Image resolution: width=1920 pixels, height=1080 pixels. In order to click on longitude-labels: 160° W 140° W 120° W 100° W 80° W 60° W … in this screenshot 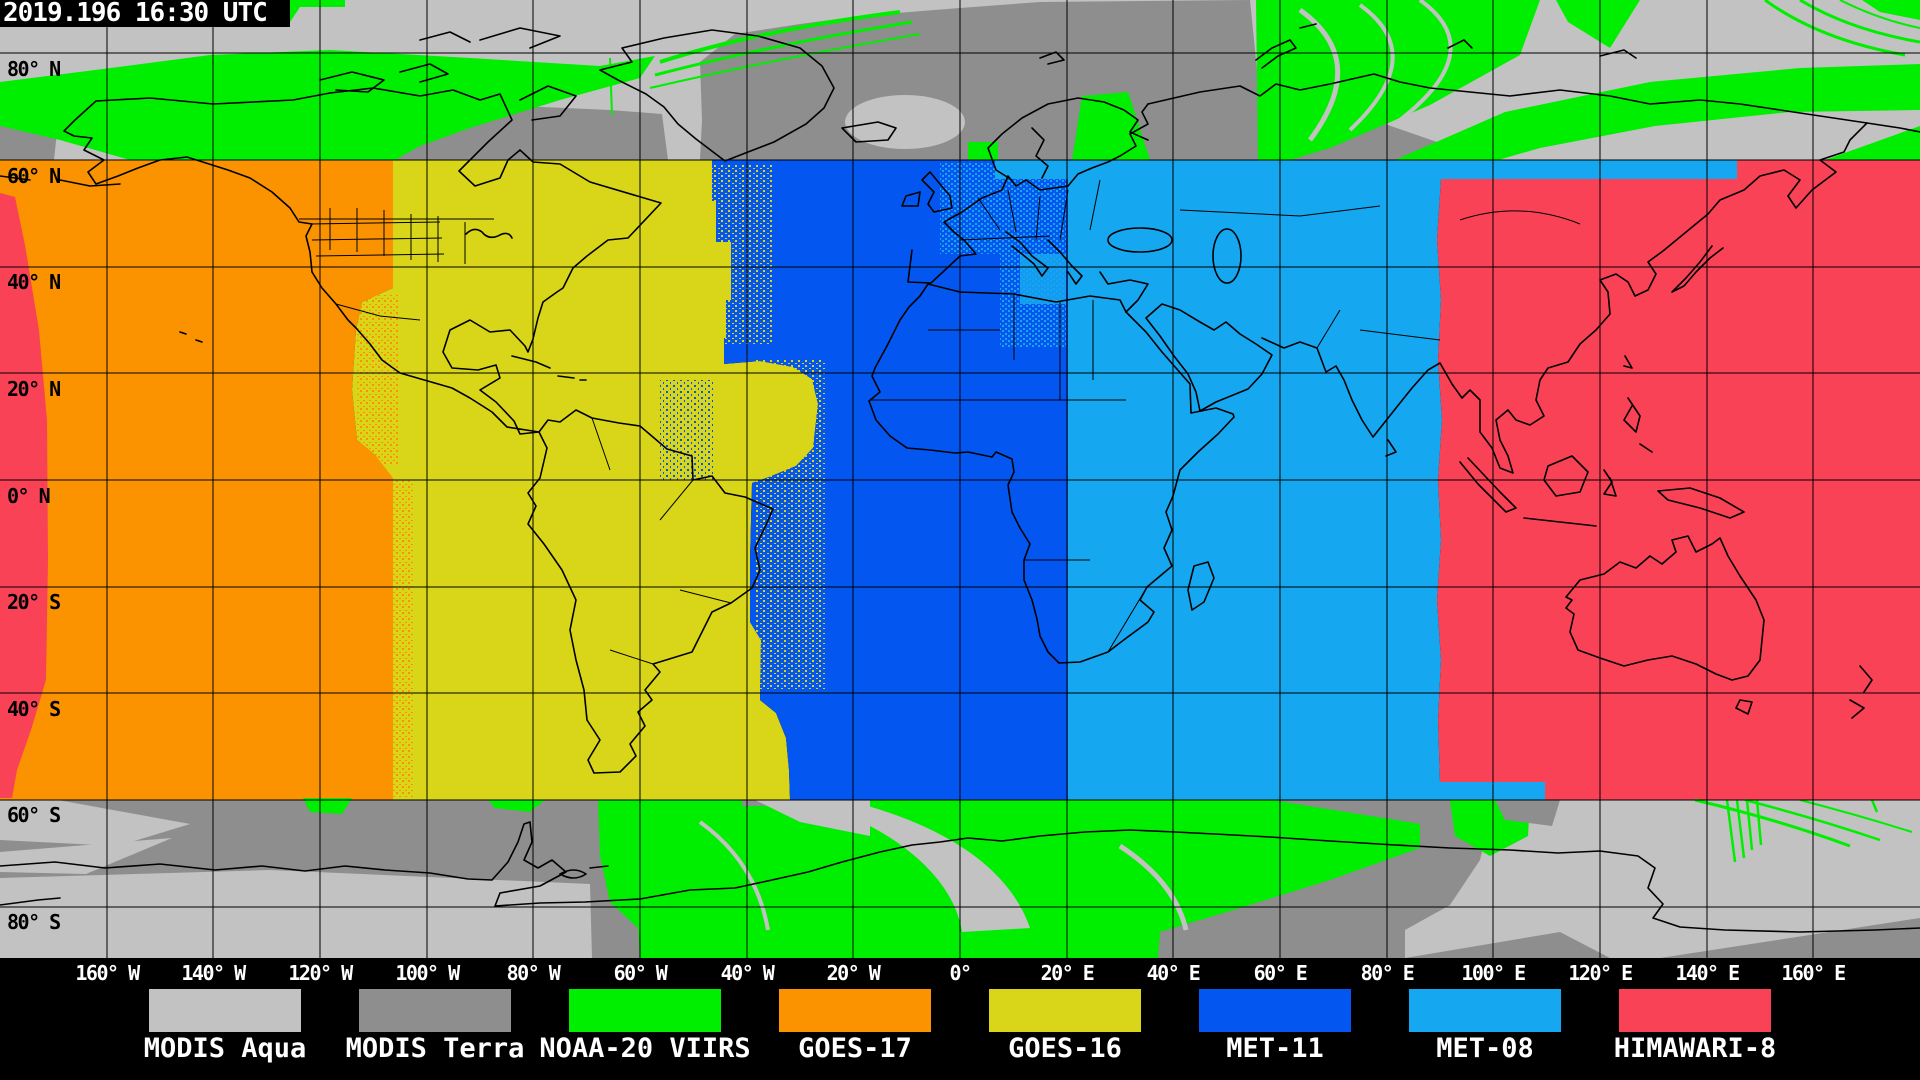, I will do `click(960, 973)`.